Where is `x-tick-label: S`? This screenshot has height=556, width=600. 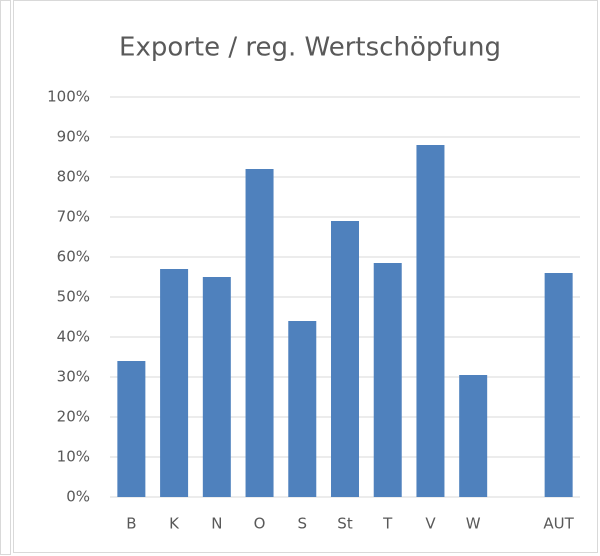
x-tick-label: S is located at coordinates (303, 524).